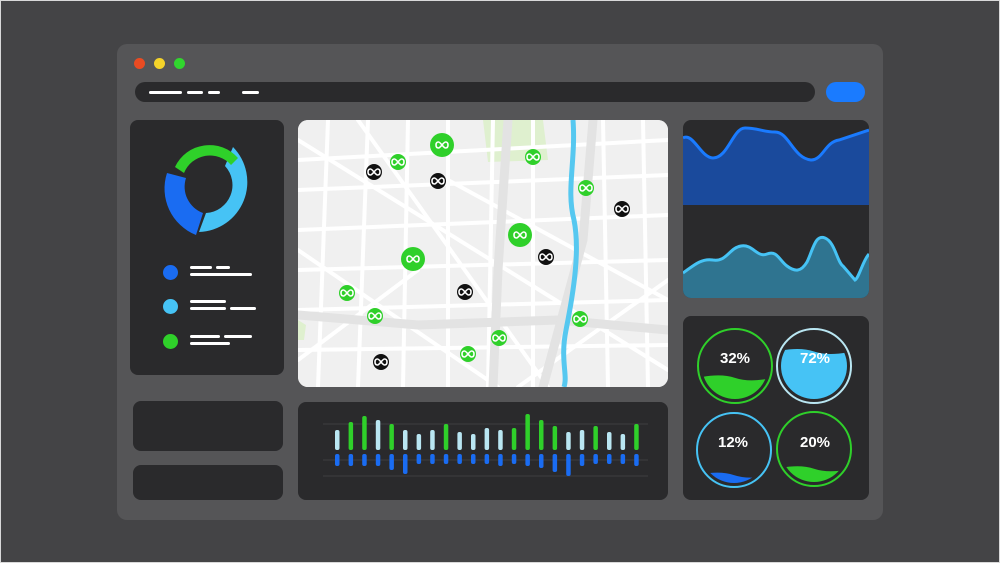 This screenshot has width=1000, height=563. What do you see at coordinates (776, 258) in the screenshot?
I see `area-bottom-line` at bounding box center [776, 258].